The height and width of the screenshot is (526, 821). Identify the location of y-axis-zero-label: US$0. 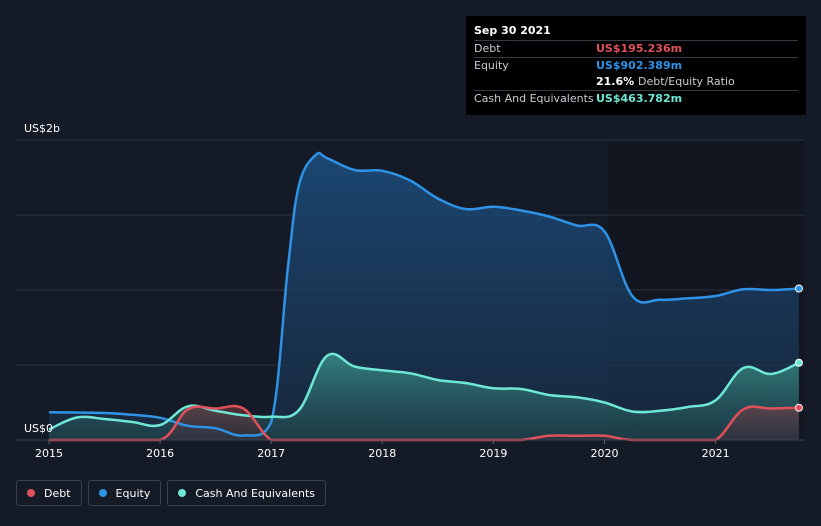
(38, 428).